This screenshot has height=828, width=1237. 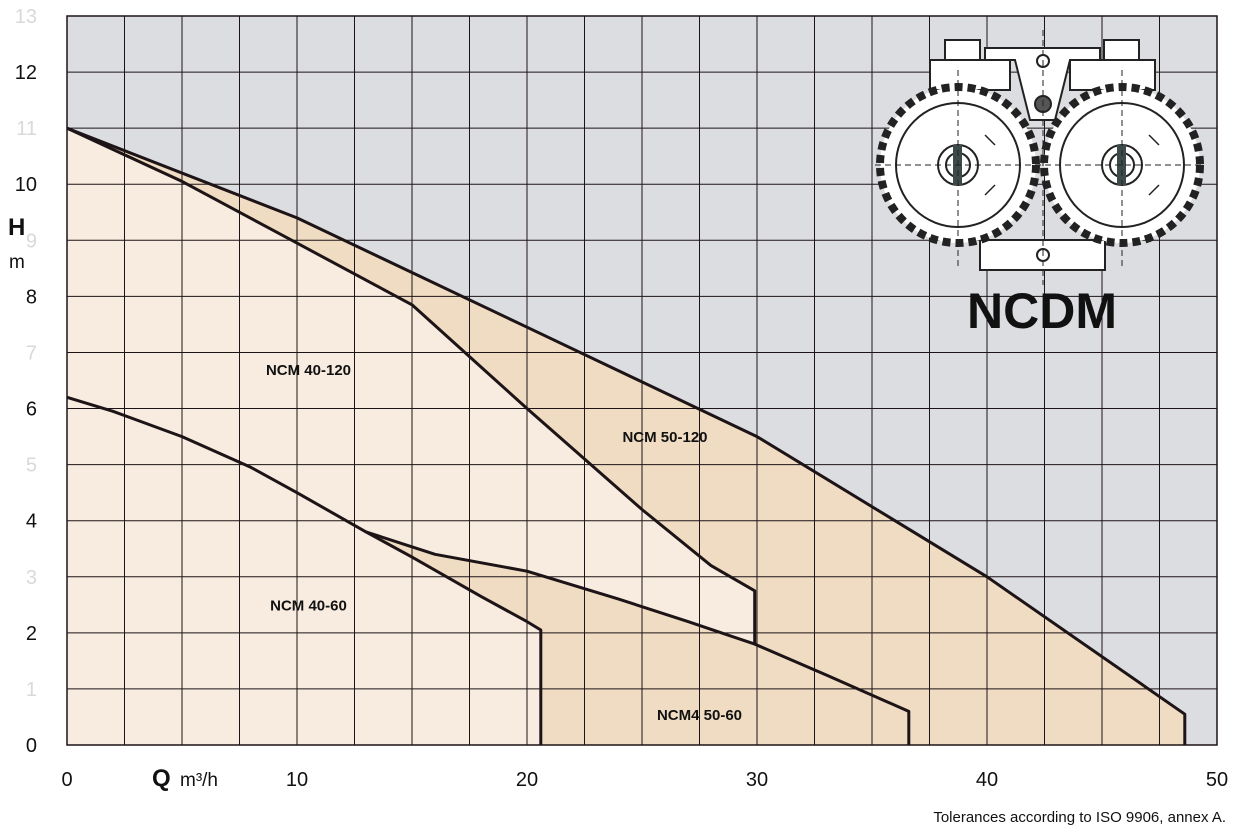 I want to click on x-axis-unit: m³/h, so click(x=199, y=780).